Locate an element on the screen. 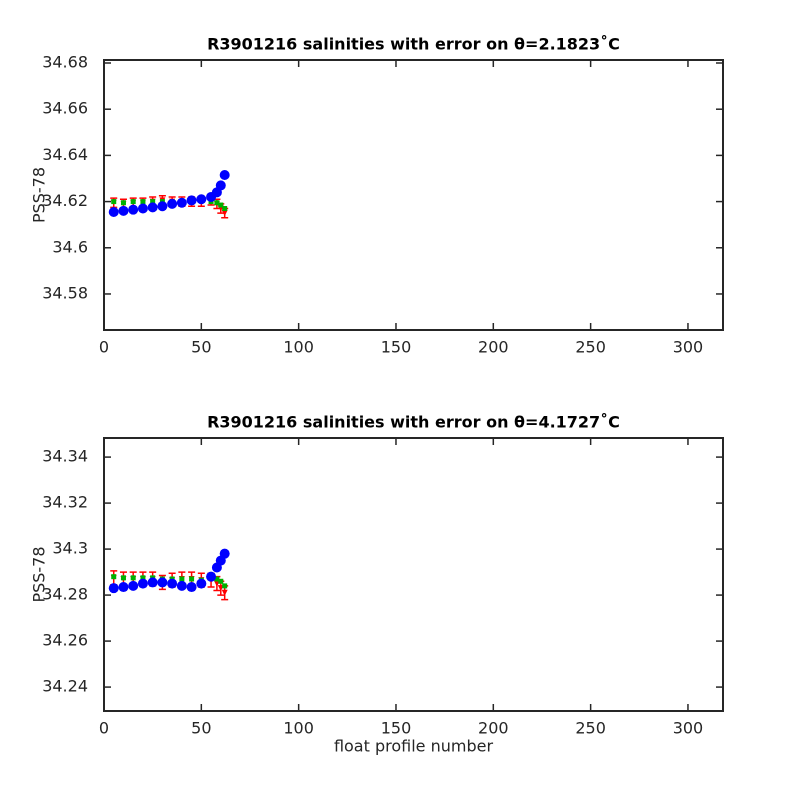 This screenshot has height=800, width=800. y-tick-label: 34.34 is located at coordinates (65, 456).